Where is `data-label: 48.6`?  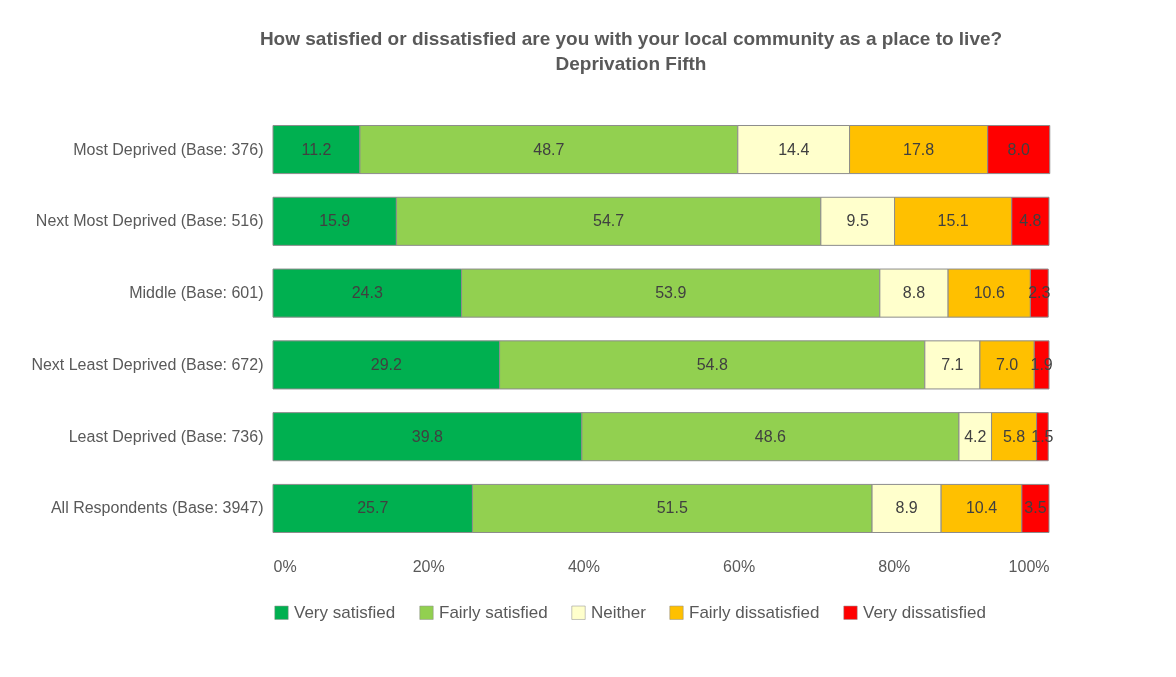 data-label: 48.6 is located at coordinates (770, 436).